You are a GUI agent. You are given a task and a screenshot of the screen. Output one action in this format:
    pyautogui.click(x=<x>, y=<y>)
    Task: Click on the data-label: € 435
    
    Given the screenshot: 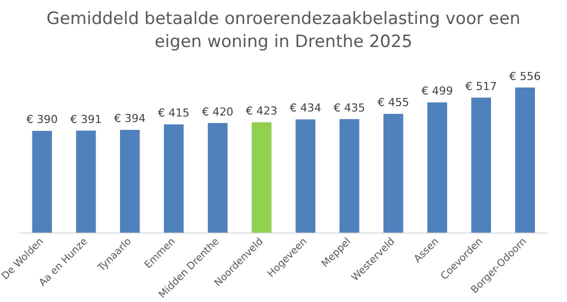 What is the action you would take?
    pyautogui.click(x=350, y=107)
    